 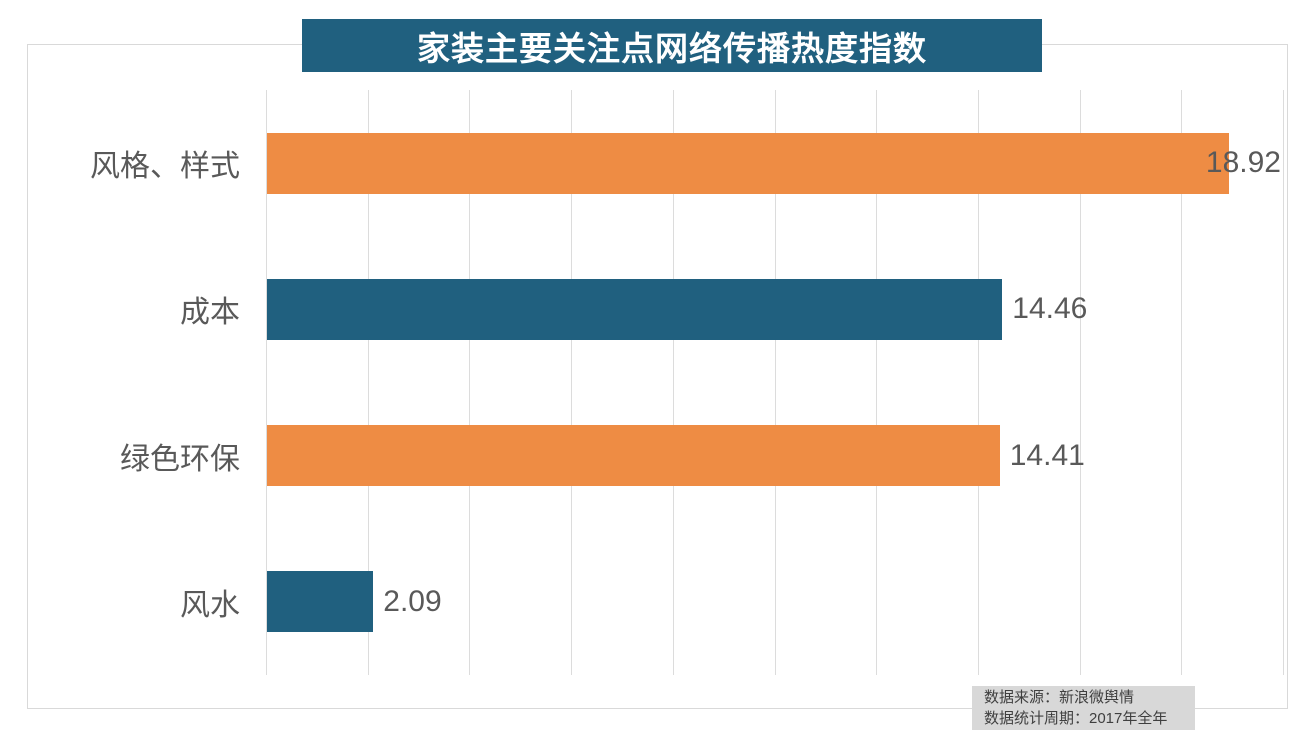 What do you see at coordinates (180, 459) in the screenshot?
I see `category-label: 绿色环保` at bounding box center [180, 459].